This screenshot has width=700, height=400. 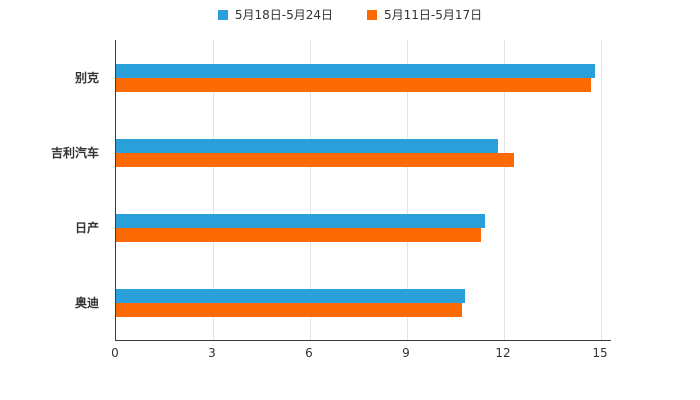 I want to click on x-axis-labels: 0 3 6 9 12 15, so click(x=360, y=354).